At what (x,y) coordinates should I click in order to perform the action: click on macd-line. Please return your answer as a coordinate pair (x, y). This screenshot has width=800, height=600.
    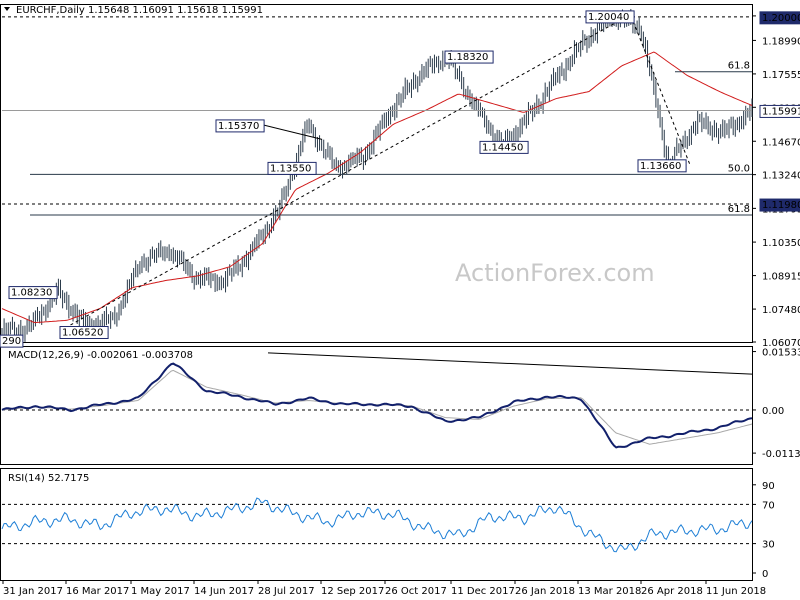
    Looking at the image, I should click on (377, 405).